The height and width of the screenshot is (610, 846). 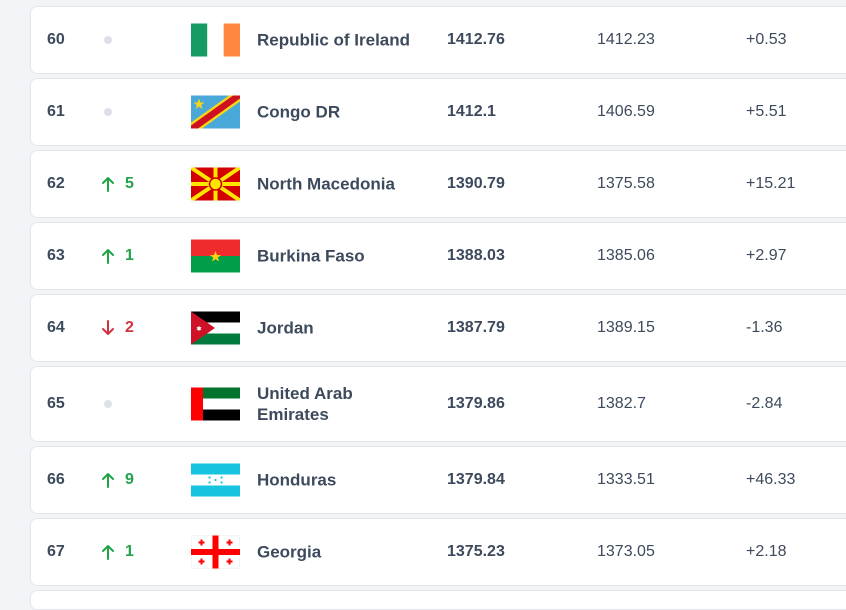 What do you see at coordinates (626, 551) in the screenshot?
I see `previous-points: 1373.05` at bounding box center [626, 551].